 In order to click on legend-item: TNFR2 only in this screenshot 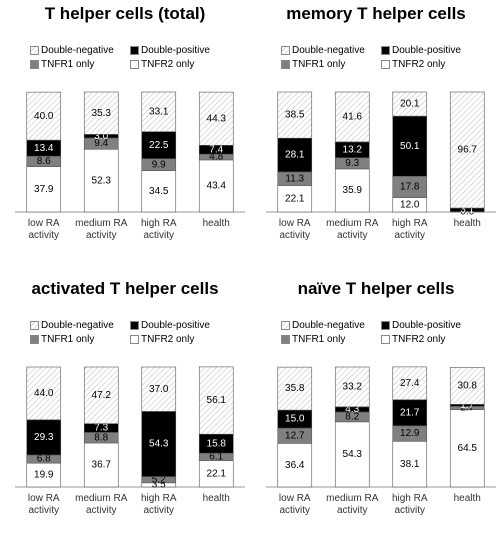, I will do `click(431, 65)`.